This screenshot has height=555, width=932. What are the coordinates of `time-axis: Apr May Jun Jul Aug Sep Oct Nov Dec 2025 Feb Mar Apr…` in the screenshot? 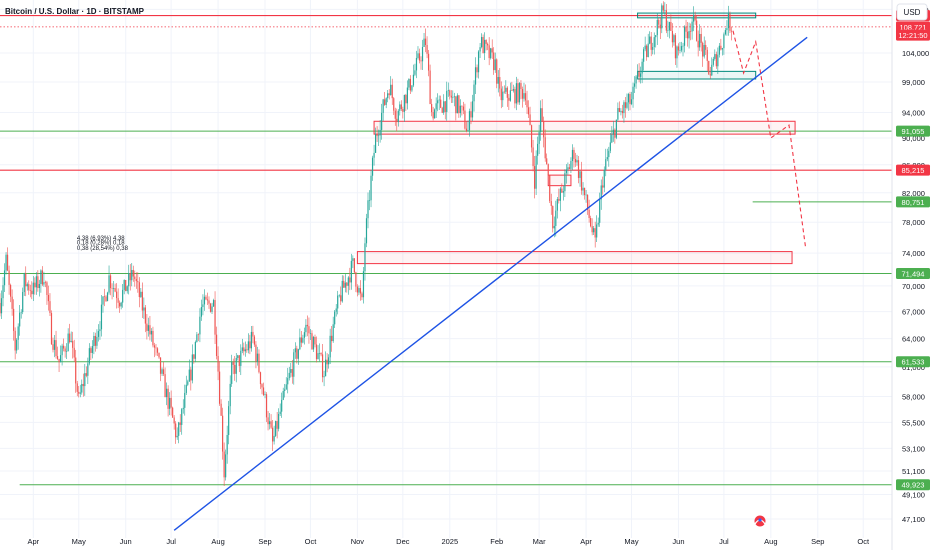 It's located at (448, 541).